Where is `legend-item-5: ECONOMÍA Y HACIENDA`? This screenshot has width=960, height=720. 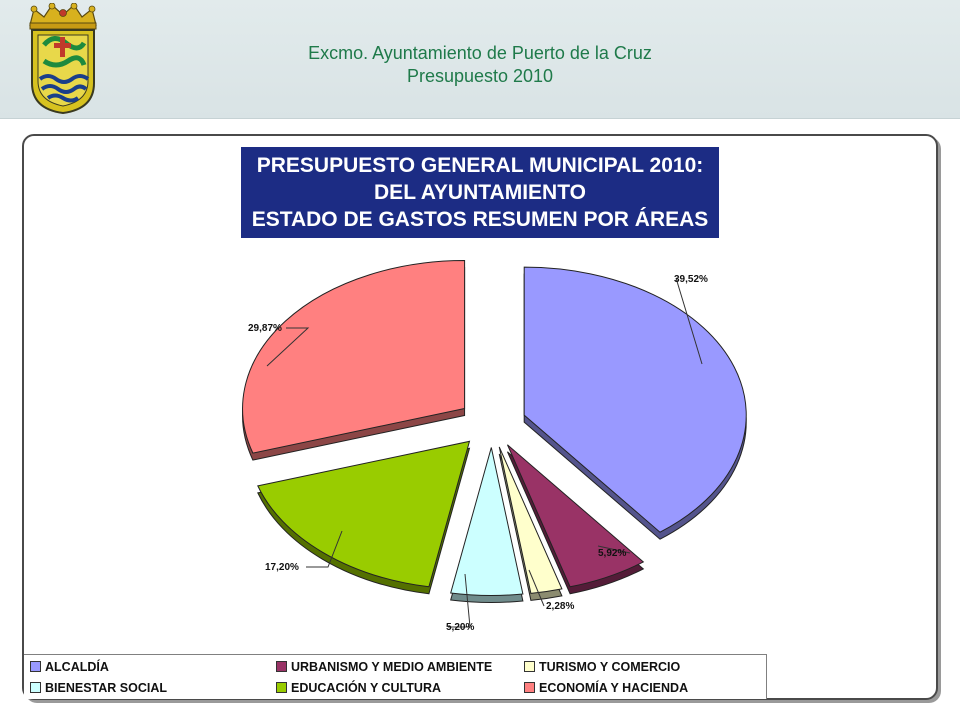
legend-item-5: ECONOMÍA Y HACIENDA is located at coordinates (606, 688).